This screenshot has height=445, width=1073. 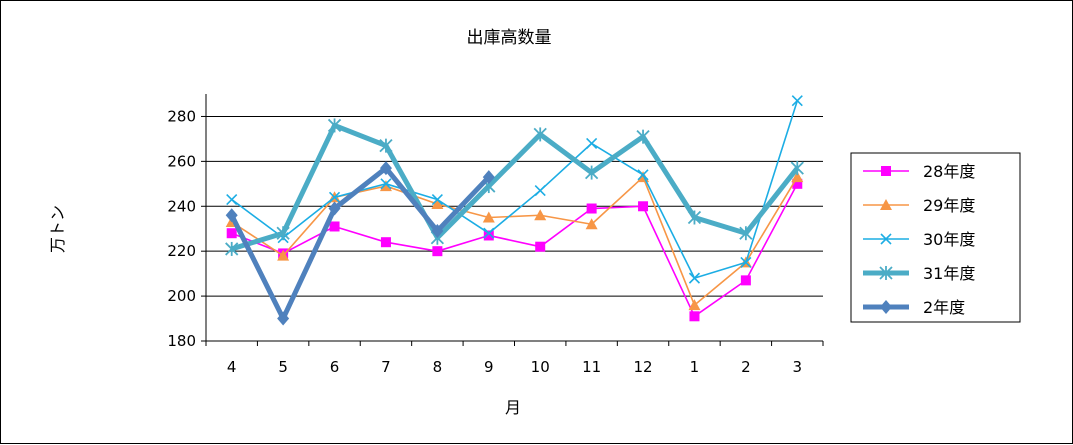 I want to click on x-axis-label: 月, so click(x=513, y=407).